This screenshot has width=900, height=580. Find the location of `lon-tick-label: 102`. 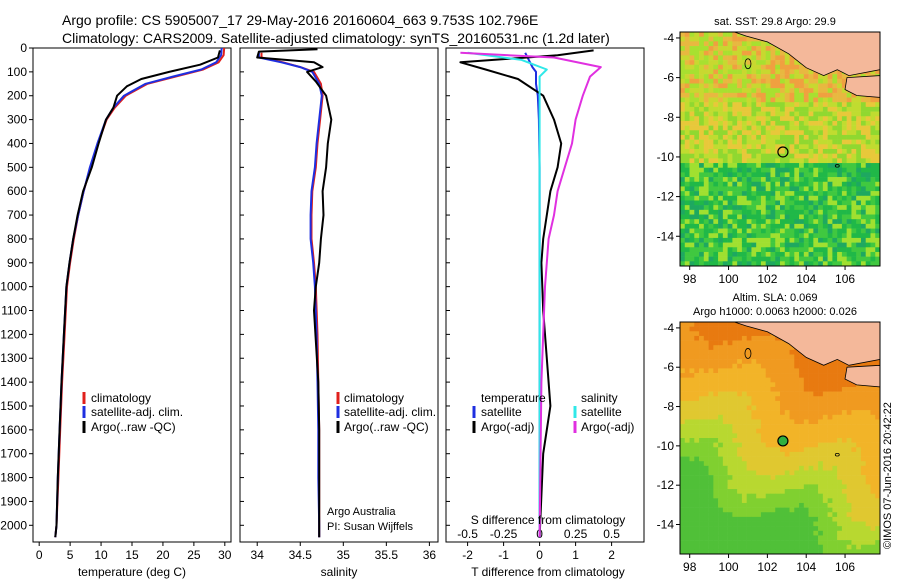

lon-tick-label: 102 is located at coordinates (767, 567).